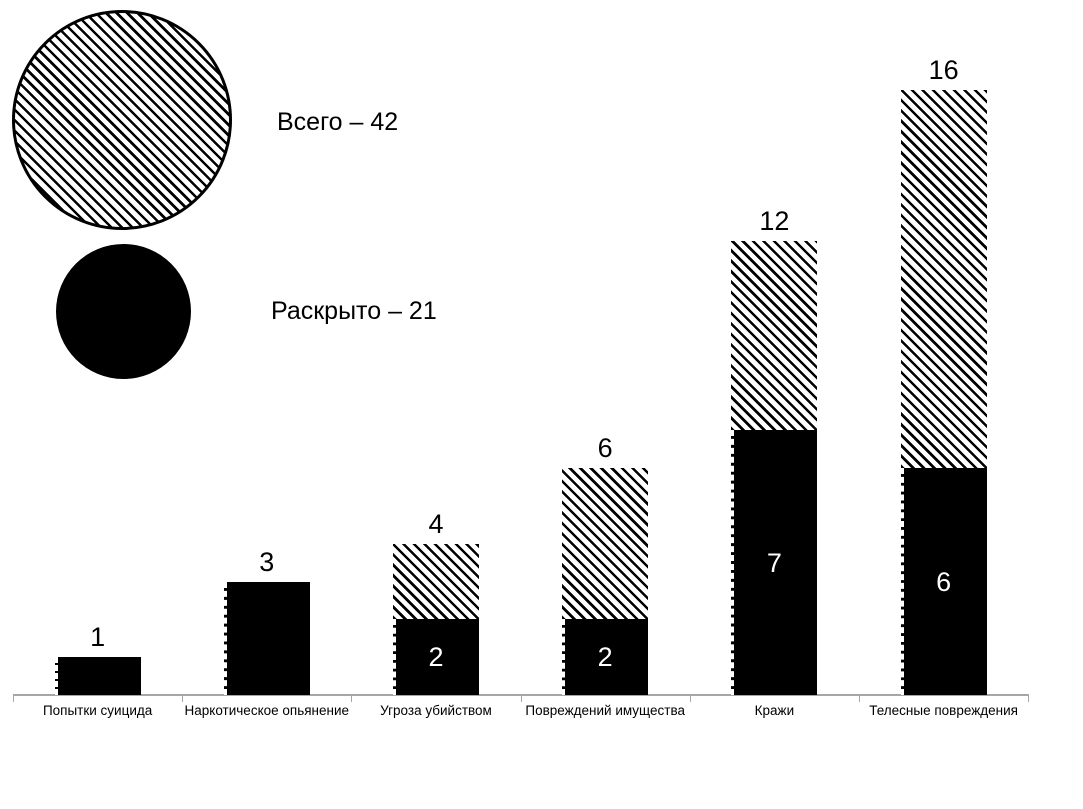  I want to click on category-label: Попытки суицида, so click(97, 710).